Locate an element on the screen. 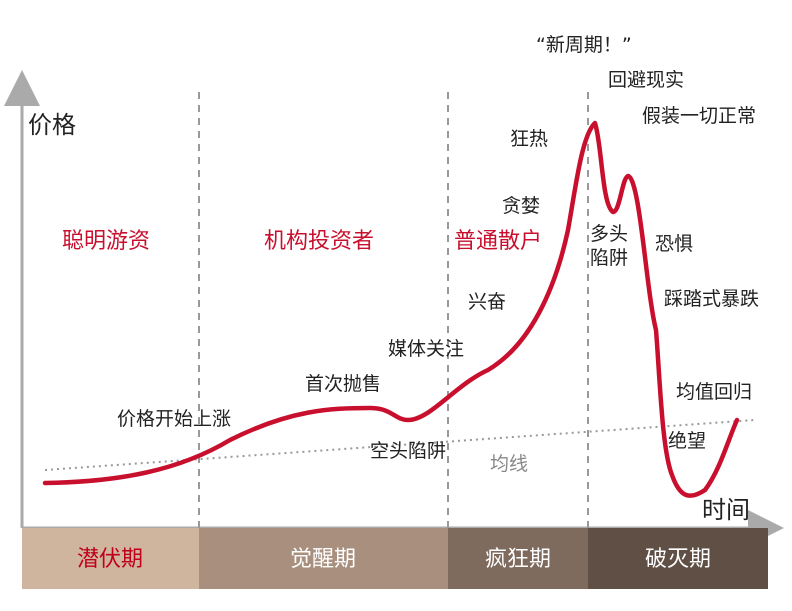 The height and width of the screenshot is (611, 792). phase-block-mania is located at coordinates (518, 558).